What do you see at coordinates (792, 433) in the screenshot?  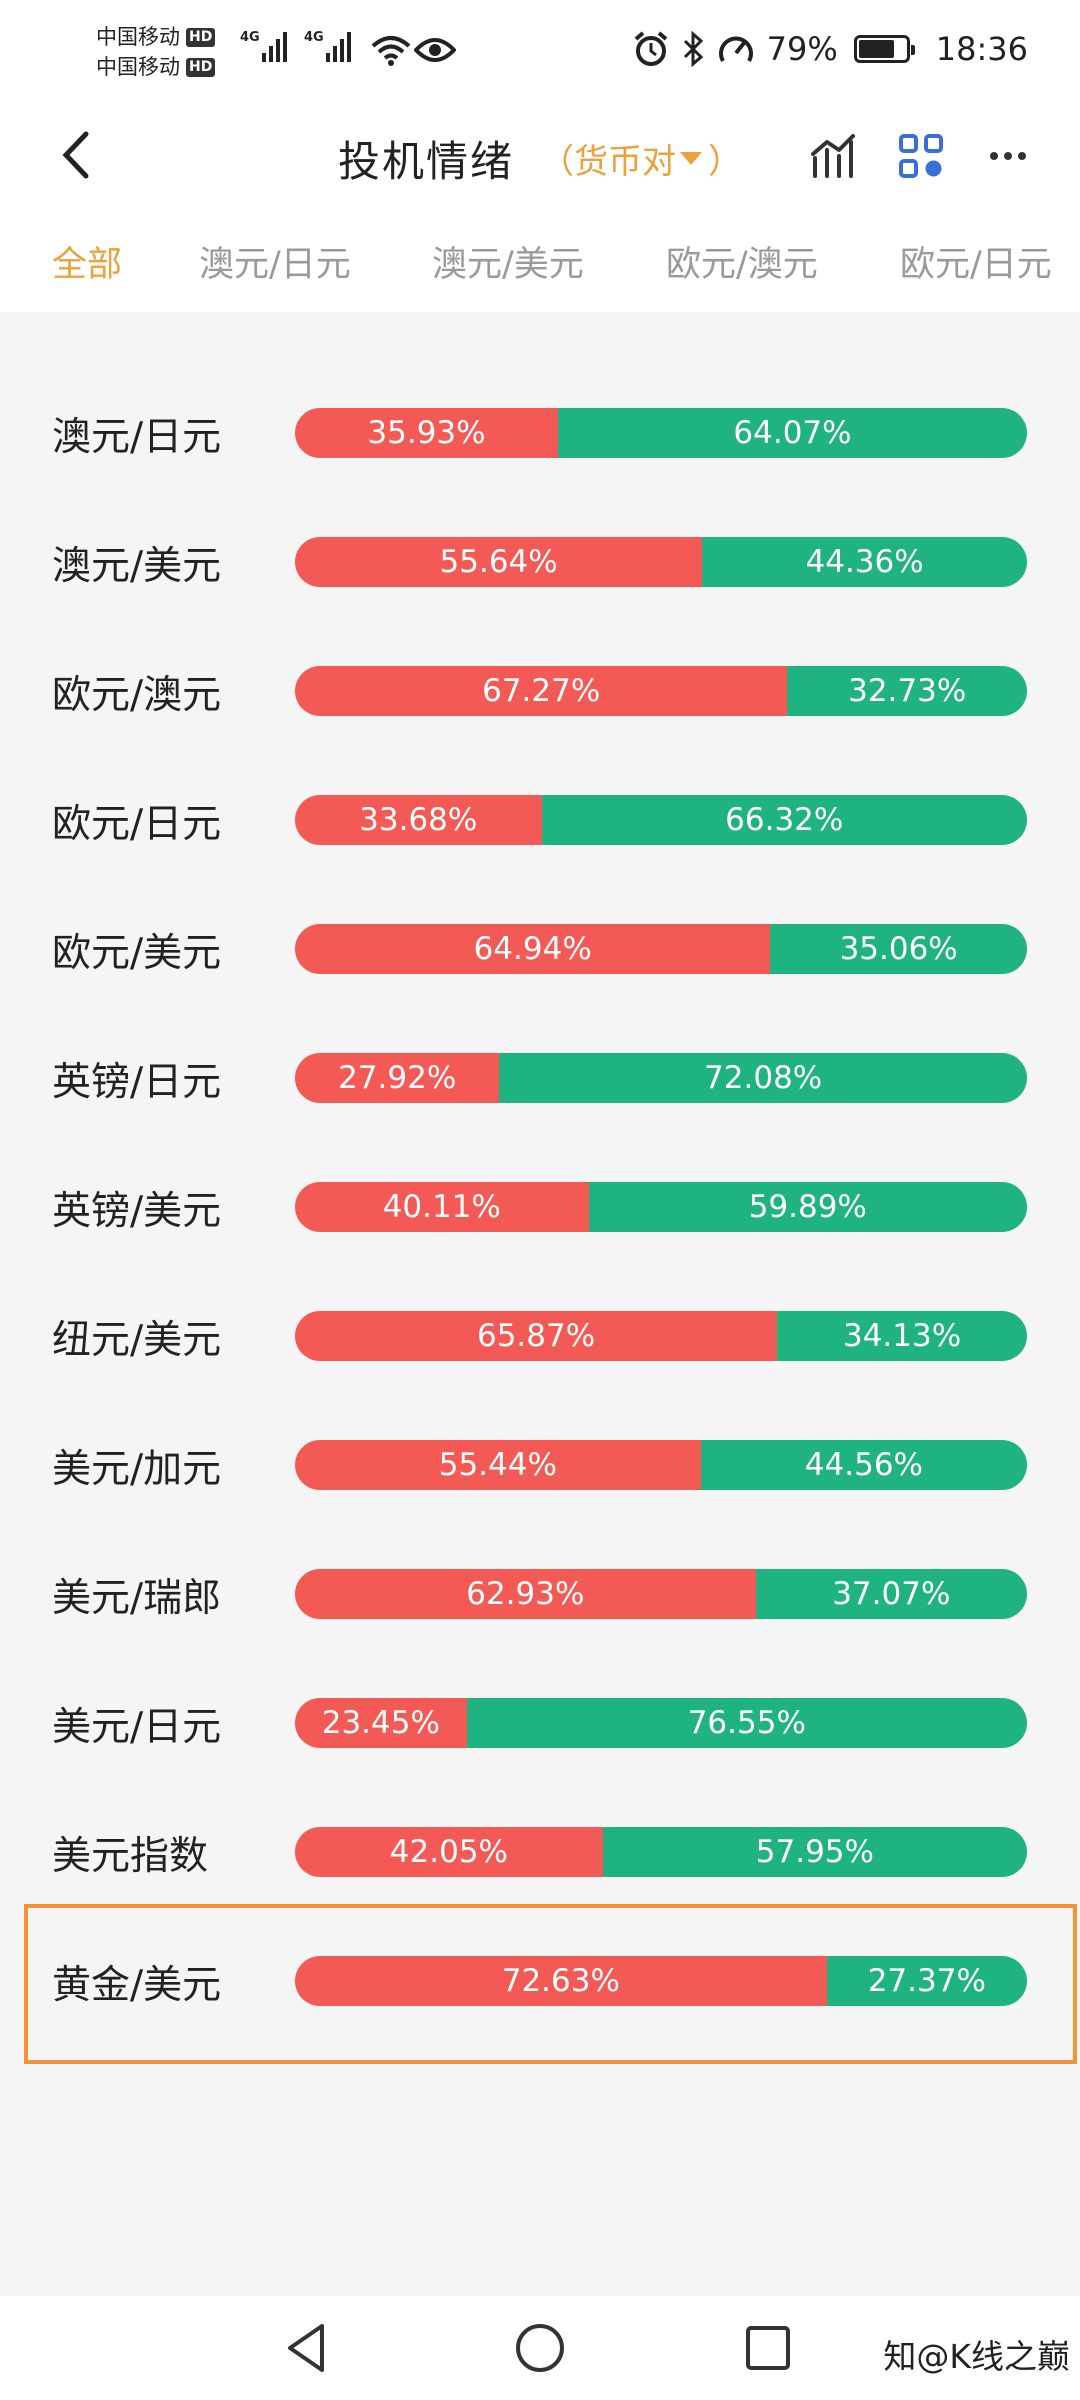 I see `short-segment: 64.07%` at bounding box center [792, 433].